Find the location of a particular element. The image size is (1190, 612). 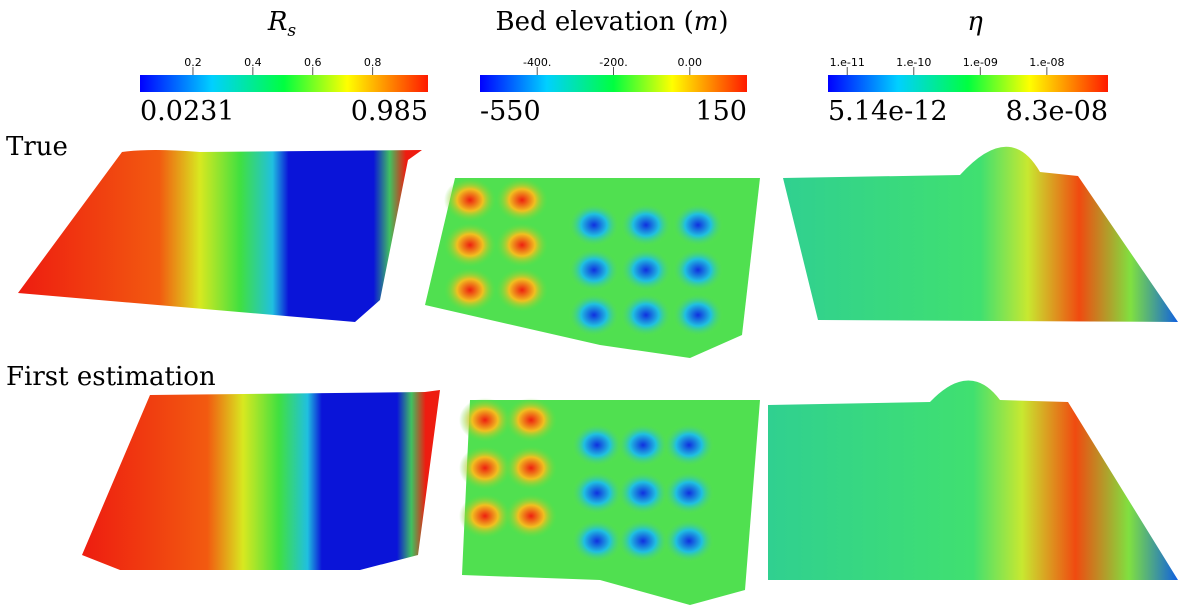

surface-rs-true is located at coordinates (220, 236).